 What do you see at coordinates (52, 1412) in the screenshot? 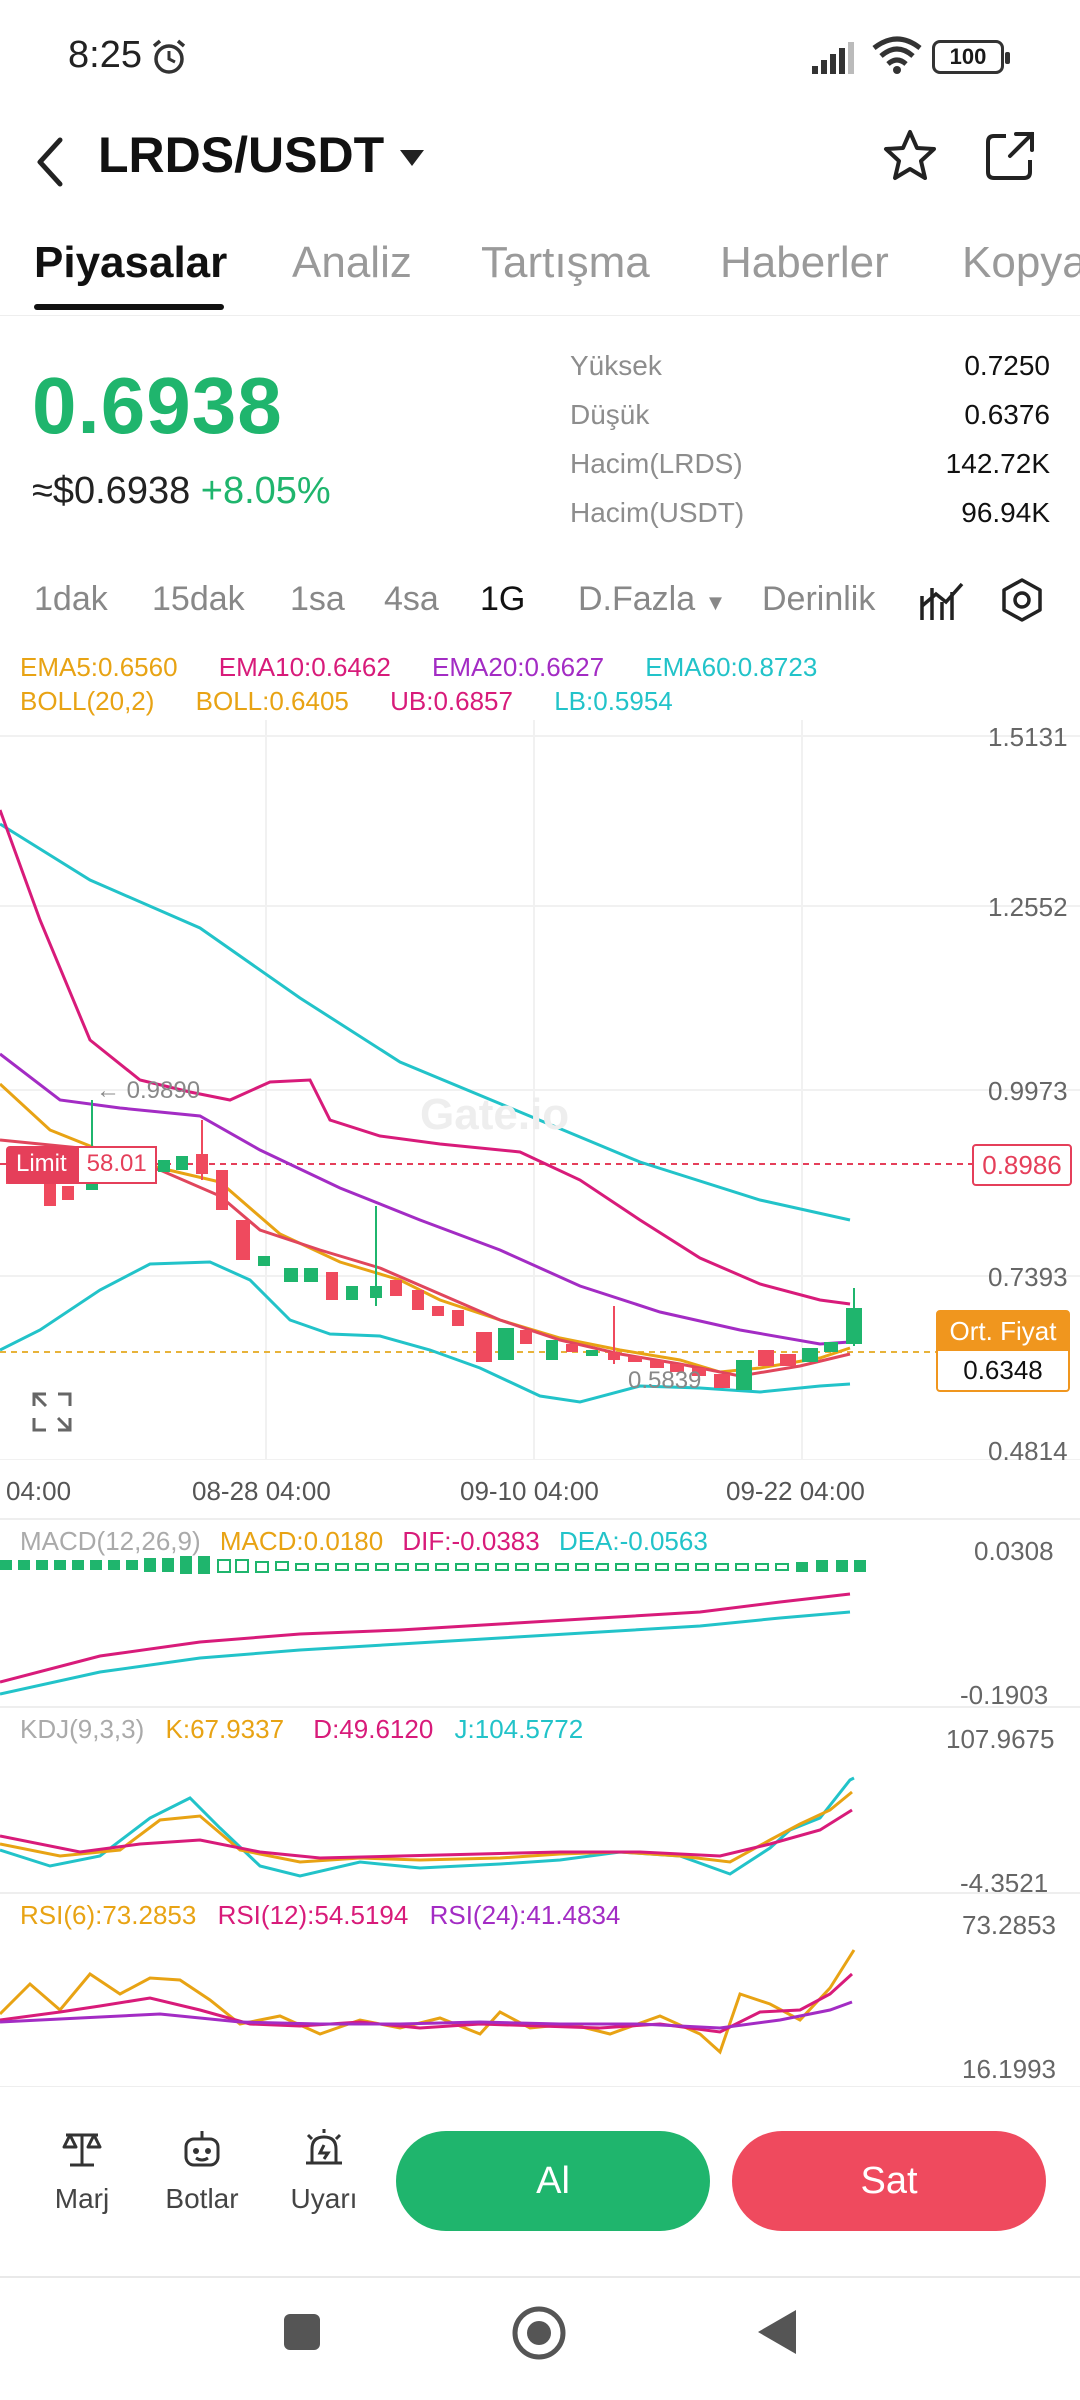
I see `fullscreen-icon` at bounding box center [52, 1412].